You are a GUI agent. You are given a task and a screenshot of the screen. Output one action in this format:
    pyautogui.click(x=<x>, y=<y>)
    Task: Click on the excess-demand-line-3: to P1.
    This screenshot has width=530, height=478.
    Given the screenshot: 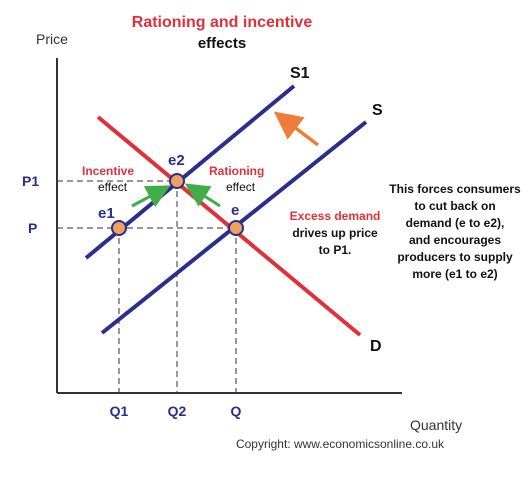 What is the action you would take?
    pyautogui.click(x=335, y=250)
    